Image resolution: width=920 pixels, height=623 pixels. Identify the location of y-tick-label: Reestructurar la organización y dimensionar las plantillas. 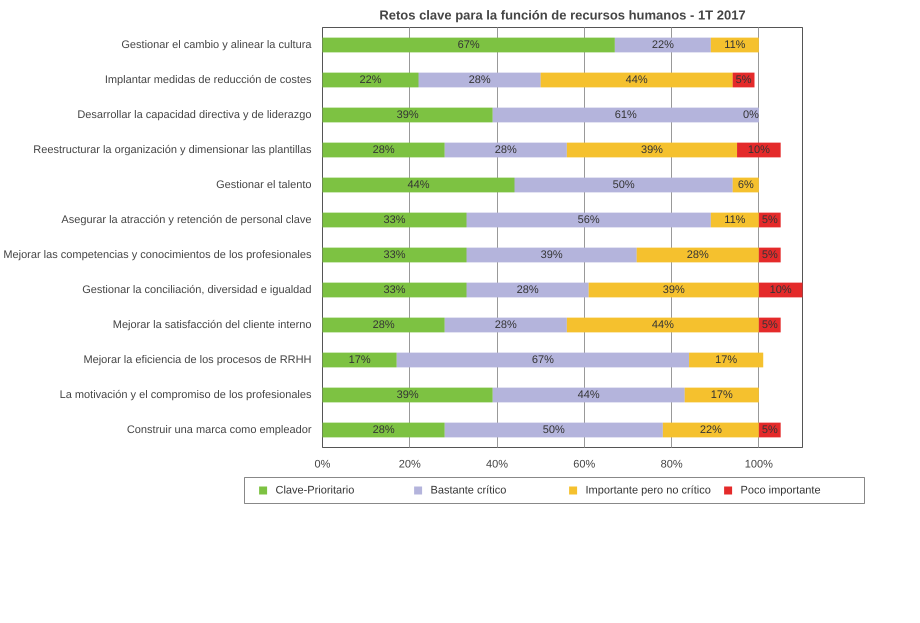
(172, 150).